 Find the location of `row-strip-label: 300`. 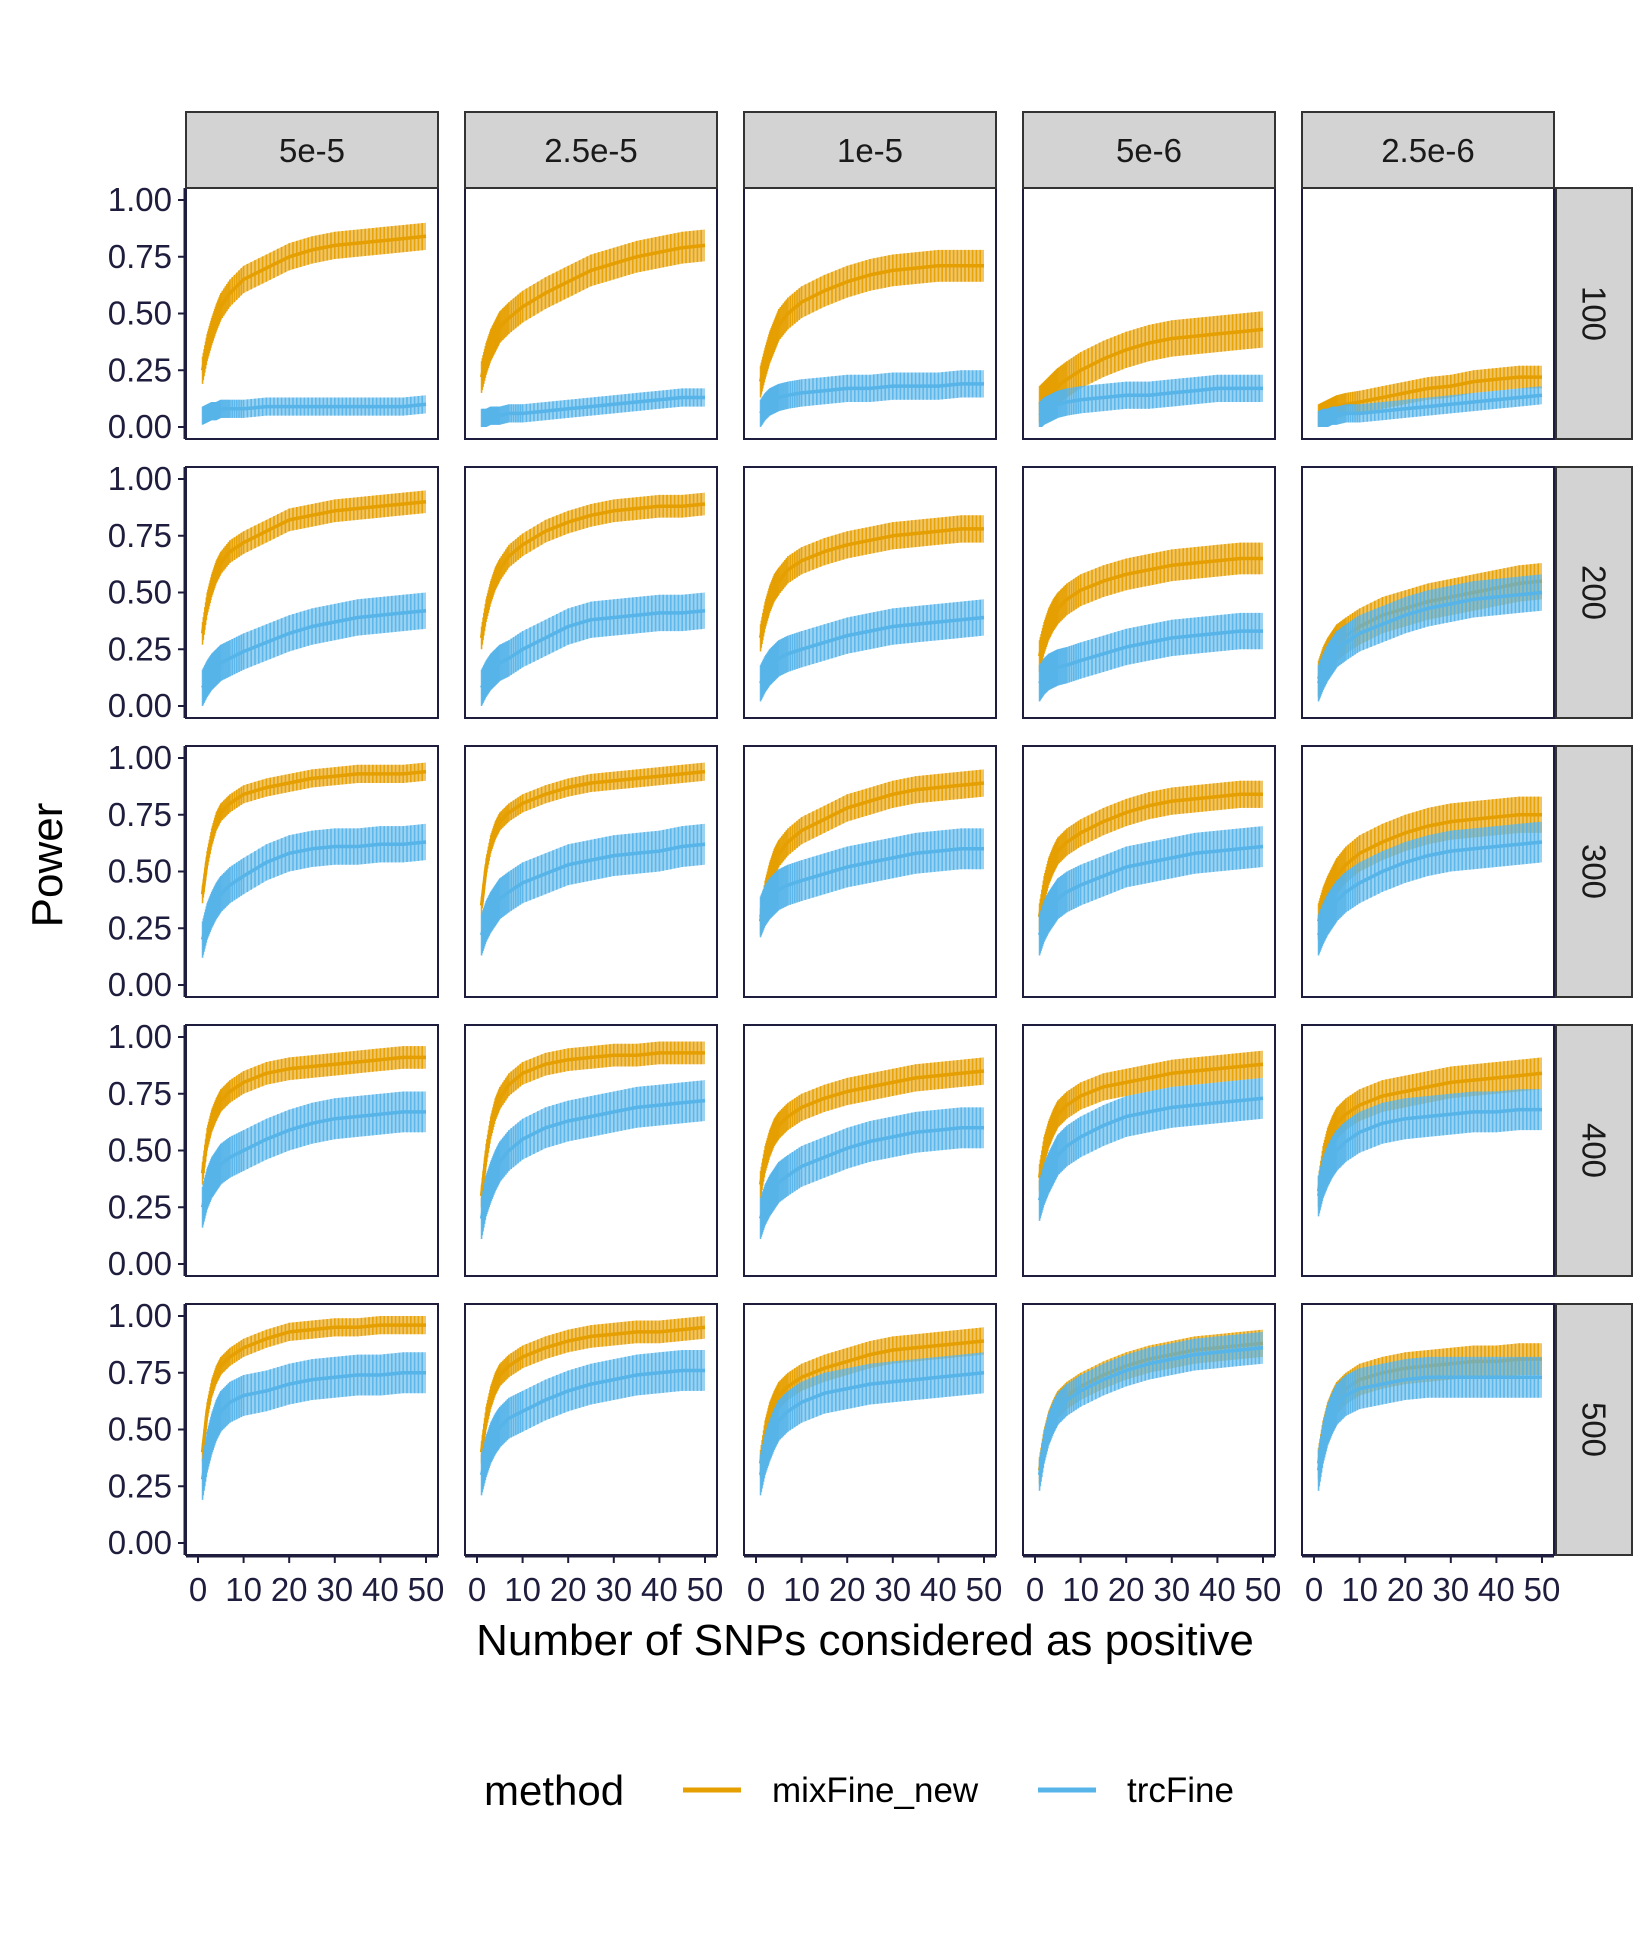

row-strip-label: 300 is located at coordinates (1594, 871).